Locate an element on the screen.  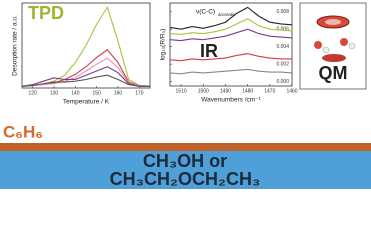
adsorbate-label: C₆H₆ is located at coordinates (23, 131).